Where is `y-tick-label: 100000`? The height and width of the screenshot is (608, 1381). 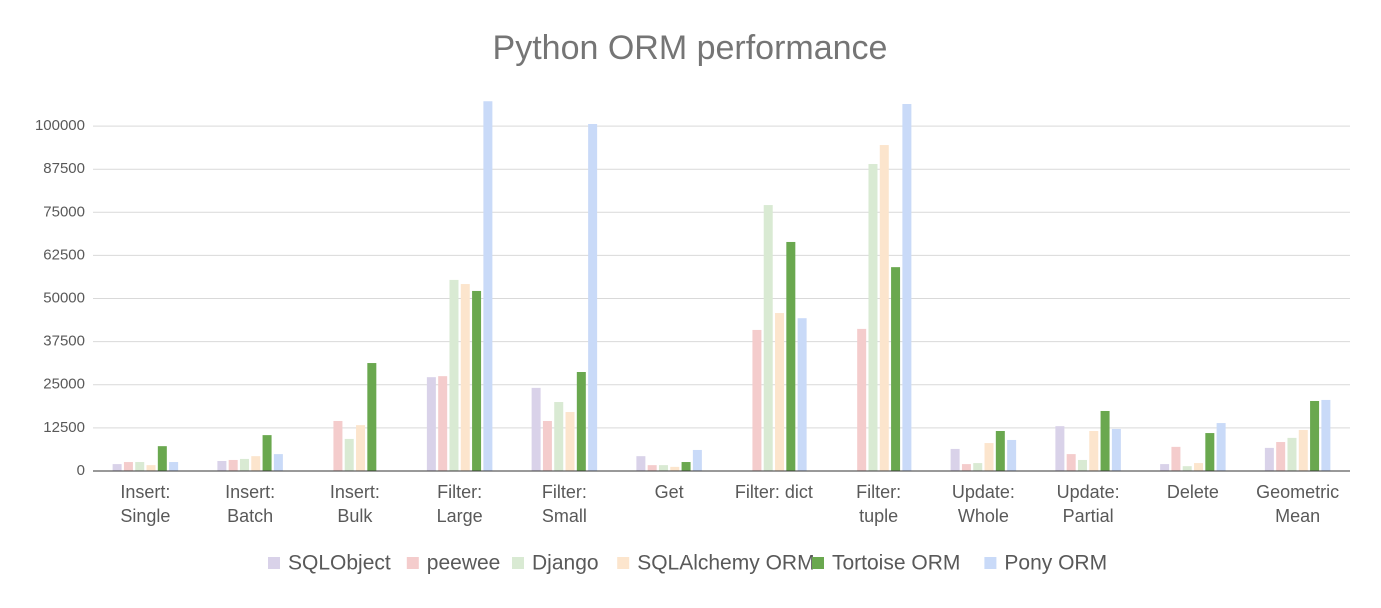
y-tick-label: 100000 is located at coordinates (60, 125).